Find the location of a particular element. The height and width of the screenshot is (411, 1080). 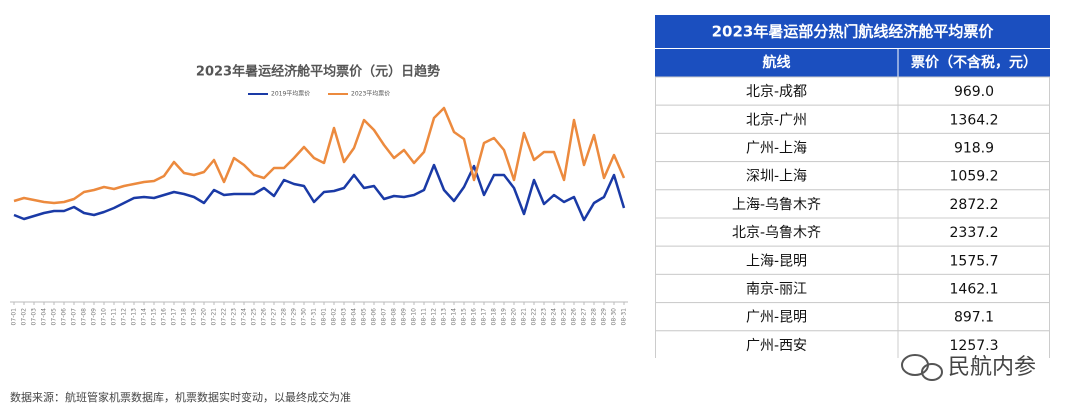

table-cell: 1575.7 is located at coordinates (974, 261).